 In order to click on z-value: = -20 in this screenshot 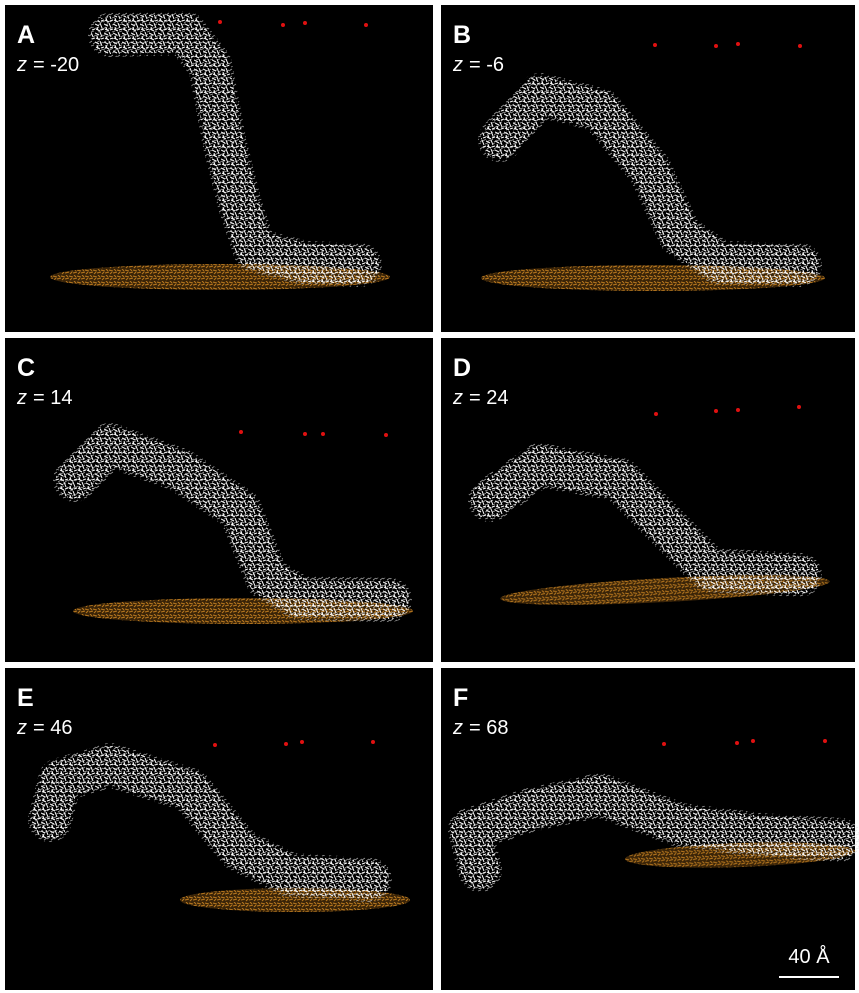, I will do `click(56, 65)`.